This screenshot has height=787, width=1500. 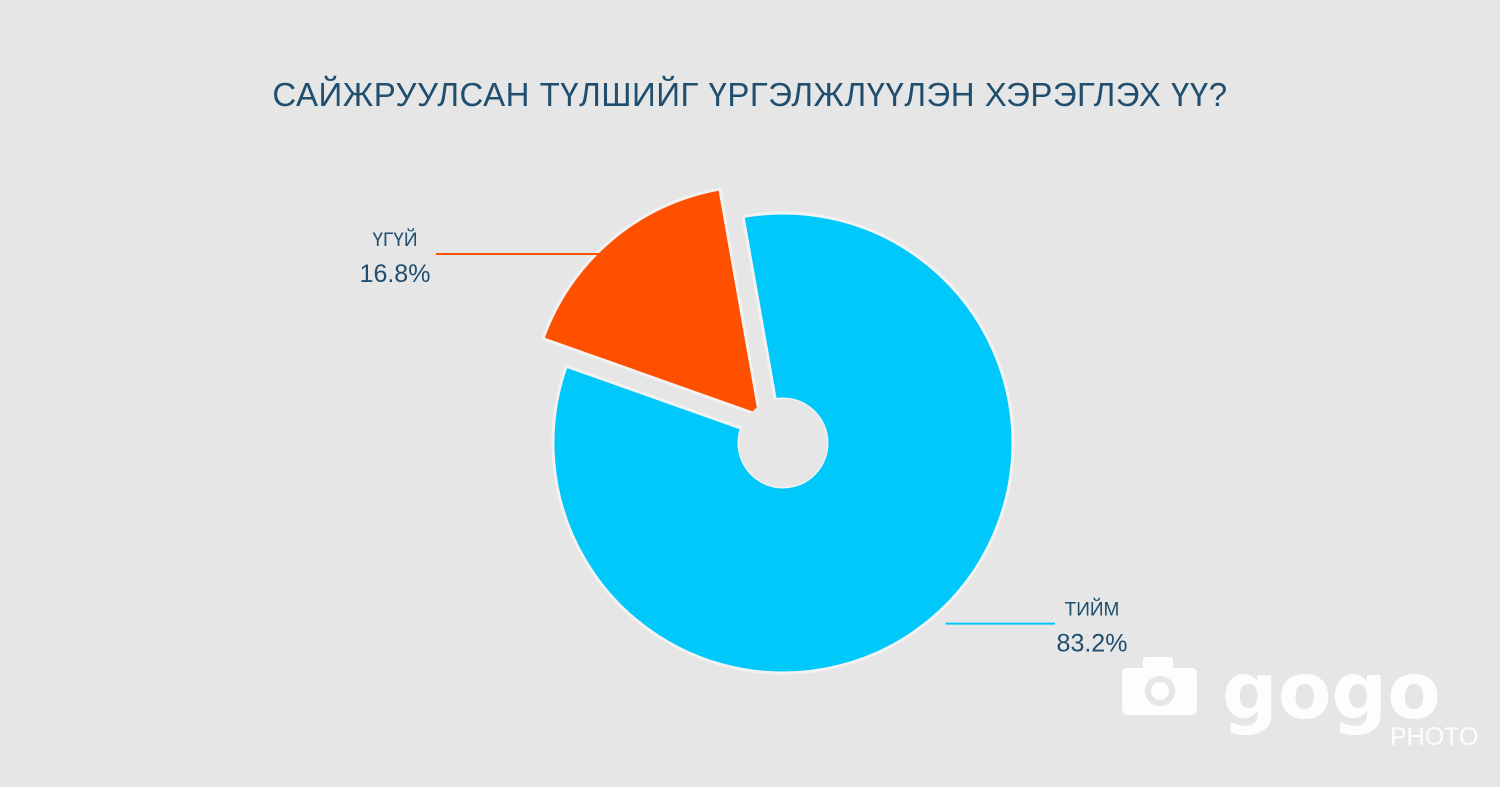 What do you see at coordinates (395, 274) in the screenshot?
I see `slice-value-үгүй: 16.8%` at bounding box center [395, 274].